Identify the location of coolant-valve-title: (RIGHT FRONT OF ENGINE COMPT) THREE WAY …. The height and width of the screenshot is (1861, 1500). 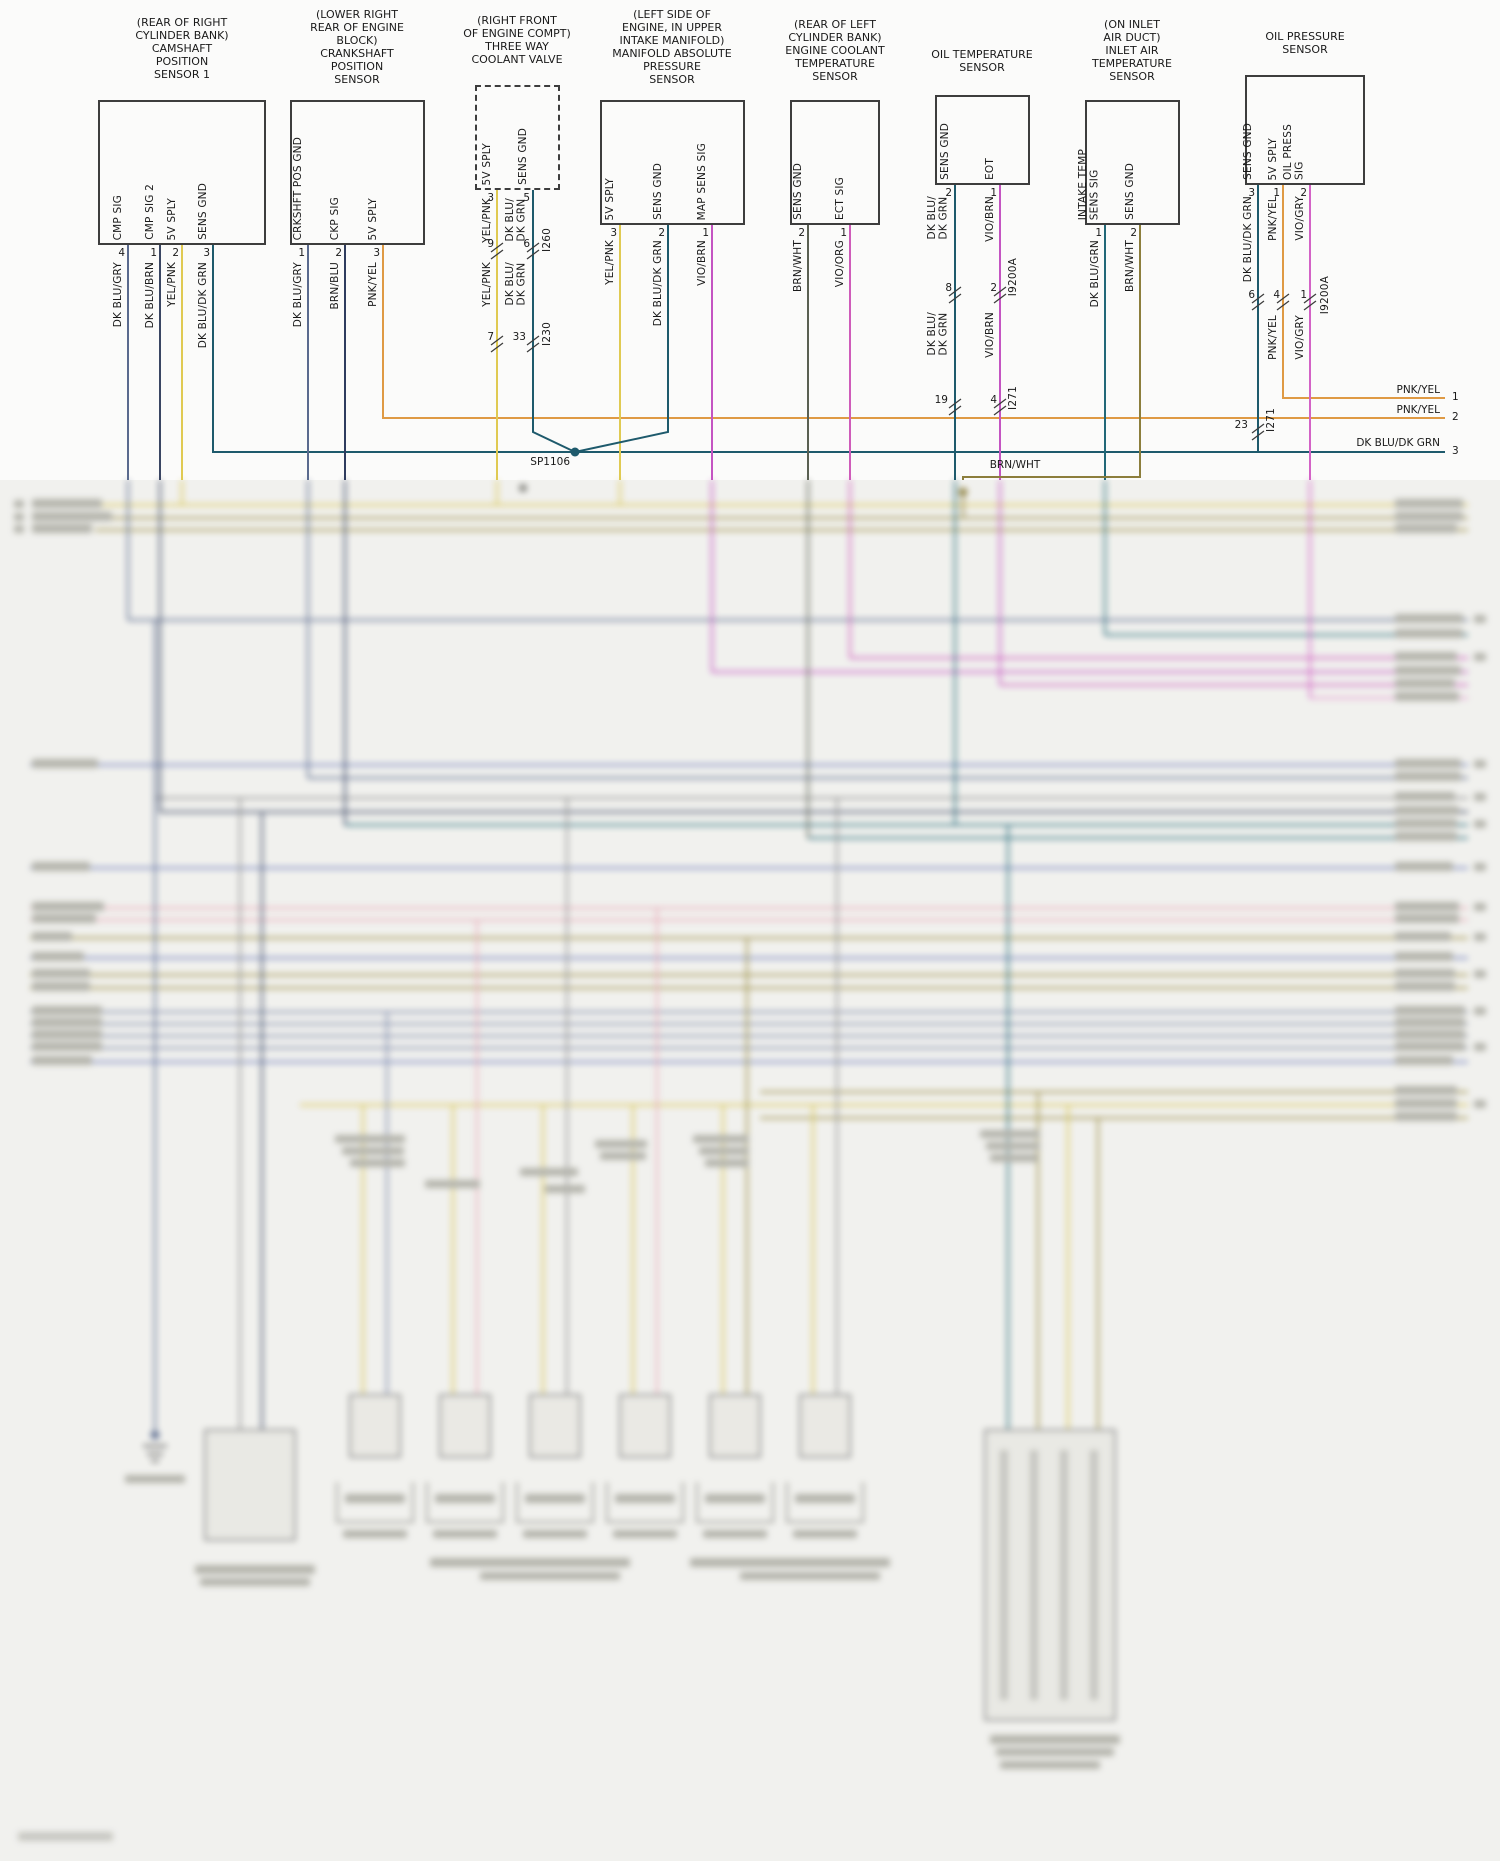
(517, 40).